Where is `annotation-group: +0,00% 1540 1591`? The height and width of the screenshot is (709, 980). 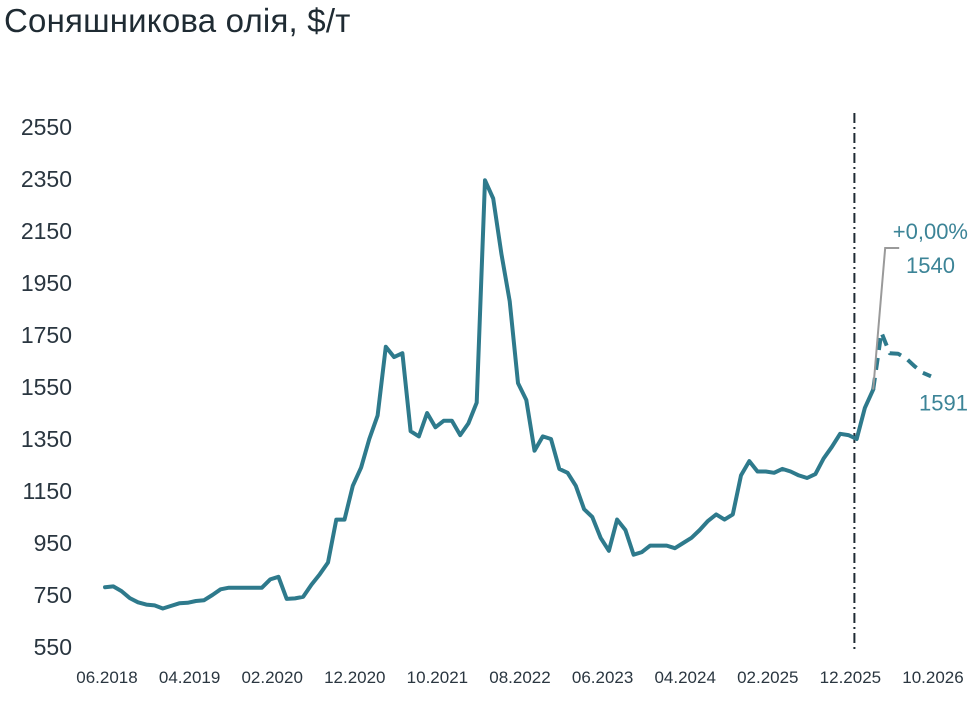
annotation-group: +0,00% 1540 1591 is located at coordinates (920, 317).